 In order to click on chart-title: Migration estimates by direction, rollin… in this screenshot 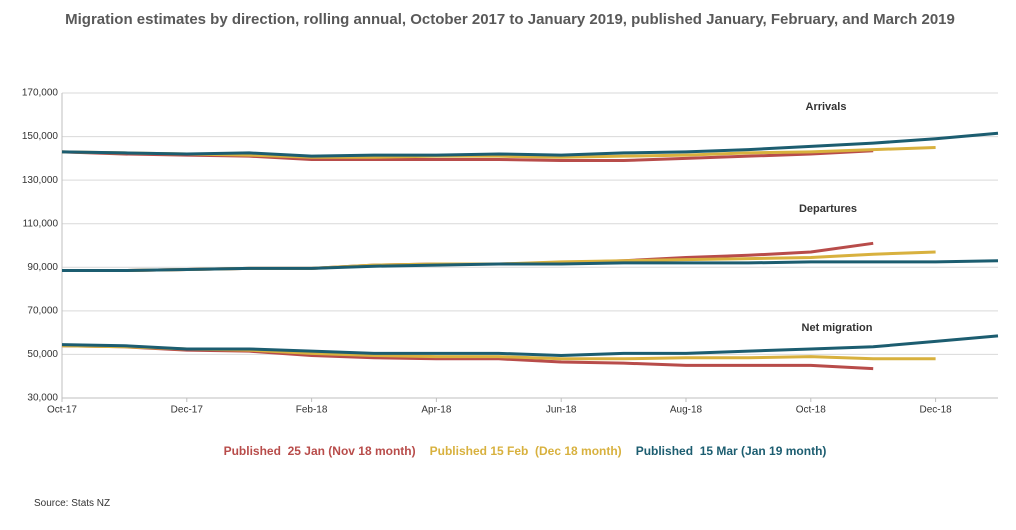, I will do `click(510, 19)`.